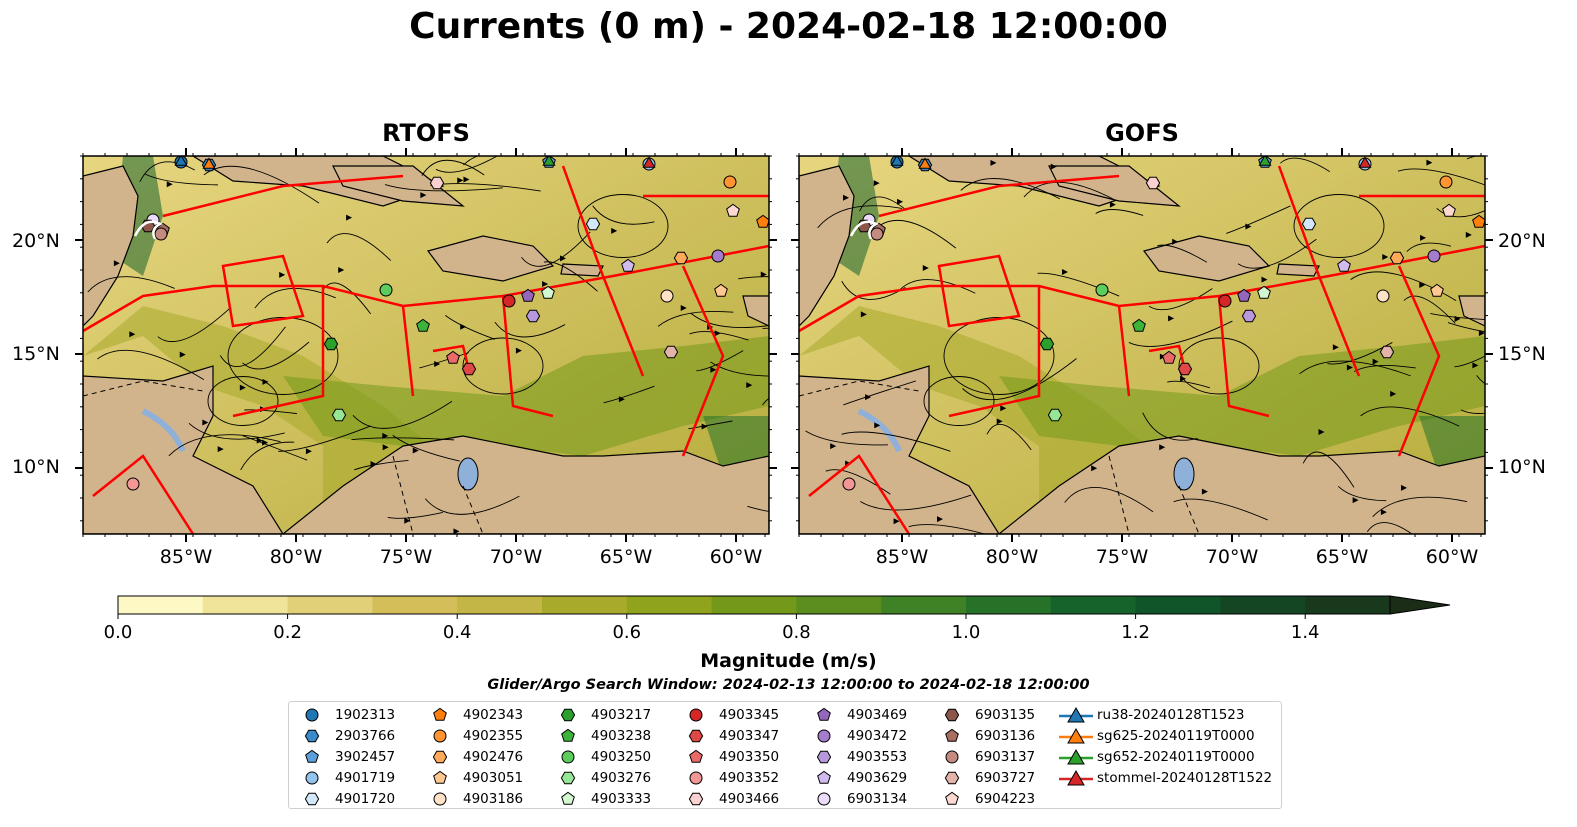 The width and height of the screenshot is (1577, 827). Describe the element at coordinates (749, 777) in the screenshot. I see `legend-item-label: 4903352` at that location.